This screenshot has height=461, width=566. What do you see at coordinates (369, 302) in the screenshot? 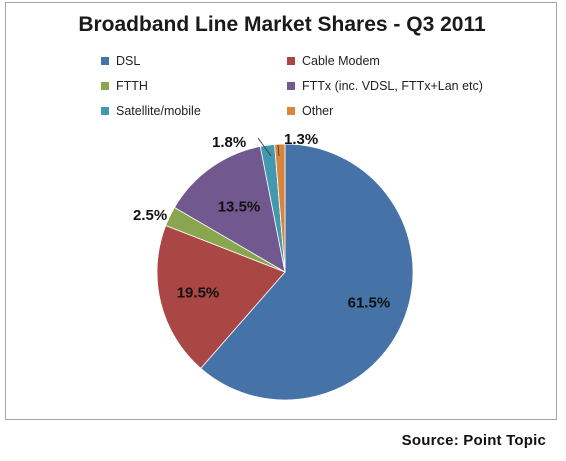
I see `slice-label: 61.5%` at bounding box center [369, 302].